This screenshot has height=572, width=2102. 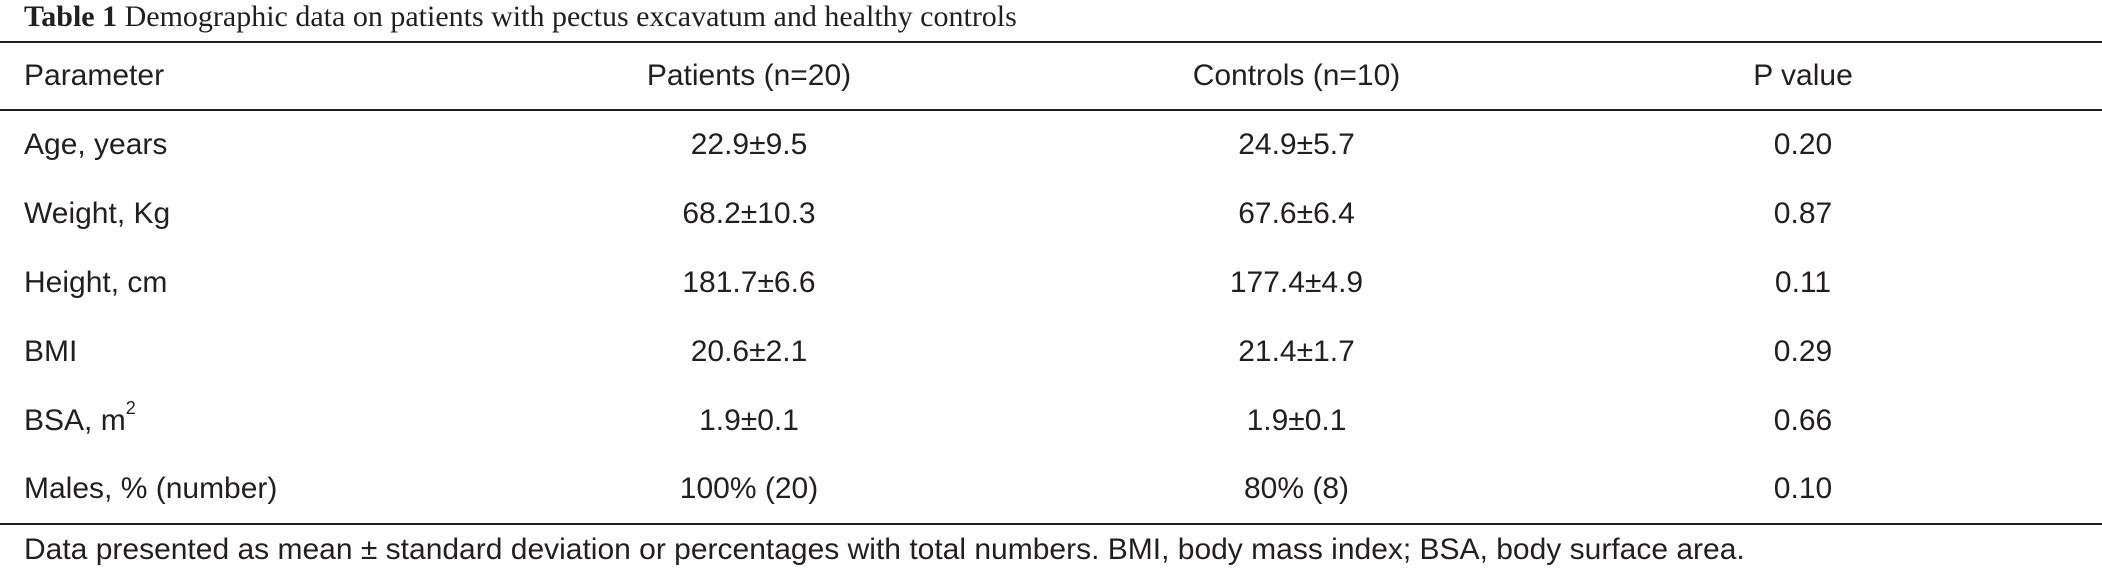 I want to click on cell-controls: 67.6±6.4, so click(x=1296, y=213).